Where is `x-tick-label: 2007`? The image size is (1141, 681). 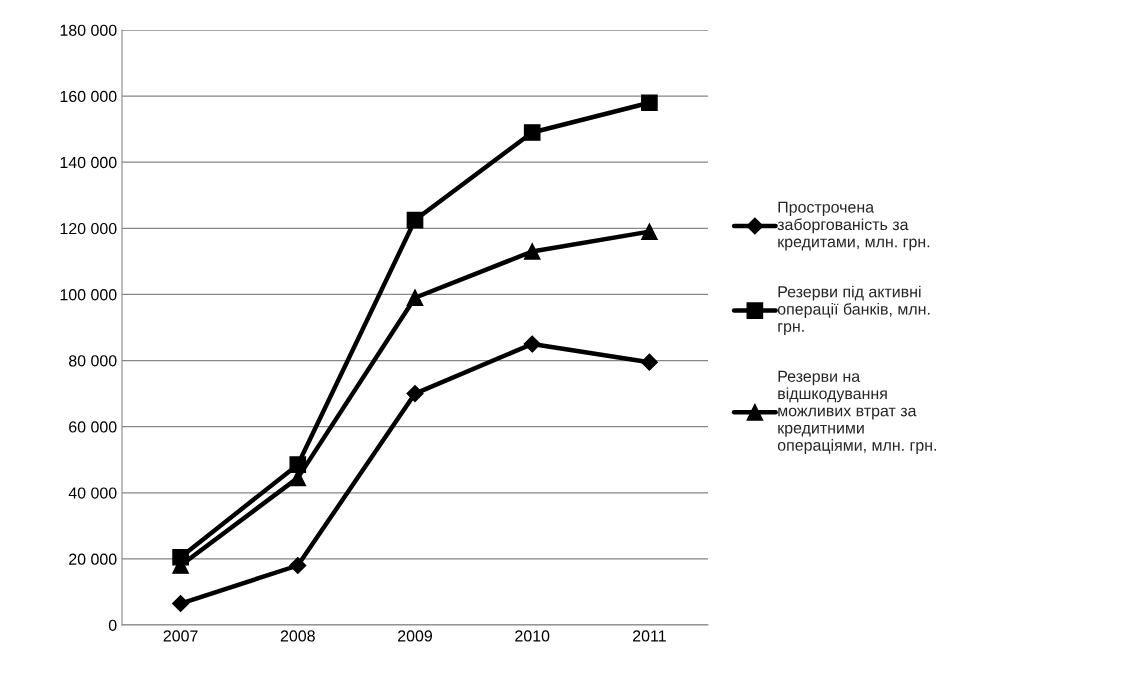 x-tick-label: 2007 is located at coordinates (180, 636).